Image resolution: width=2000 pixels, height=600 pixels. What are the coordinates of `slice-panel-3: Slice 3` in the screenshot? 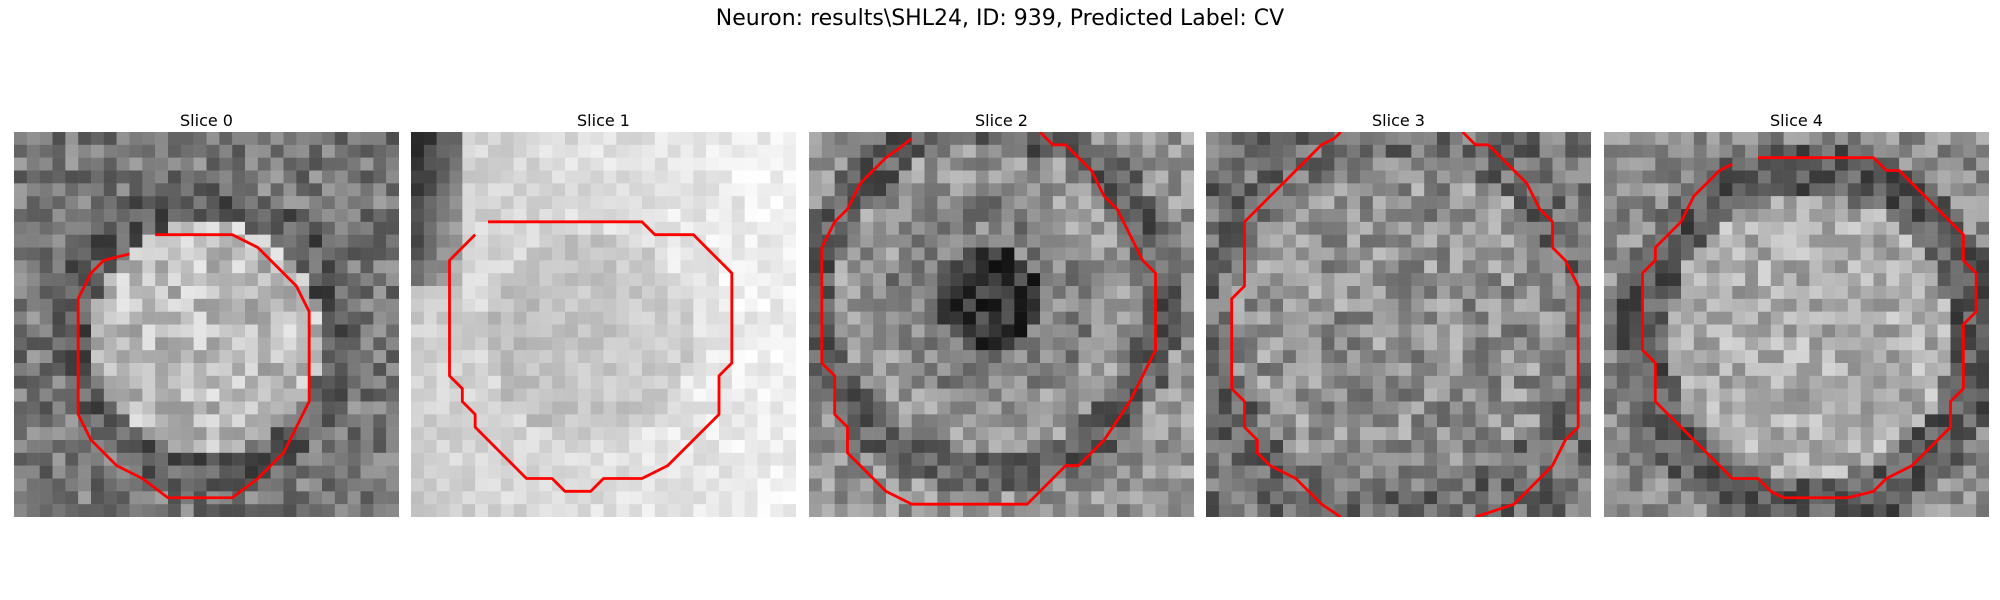 It's located at (1398, 313).